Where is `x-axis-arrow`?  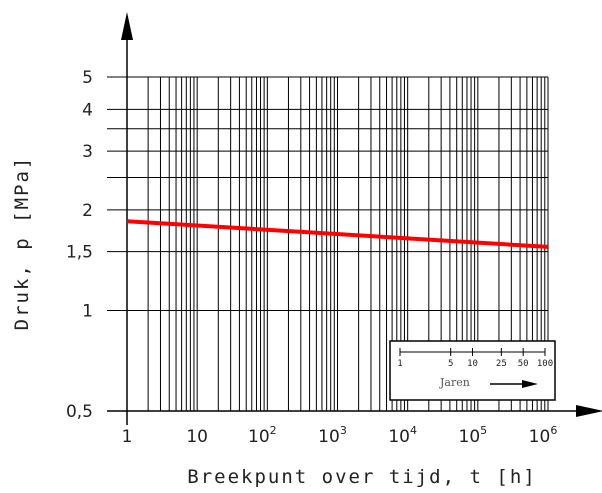
x-axis-arrow is located at coordinates (589, 411).